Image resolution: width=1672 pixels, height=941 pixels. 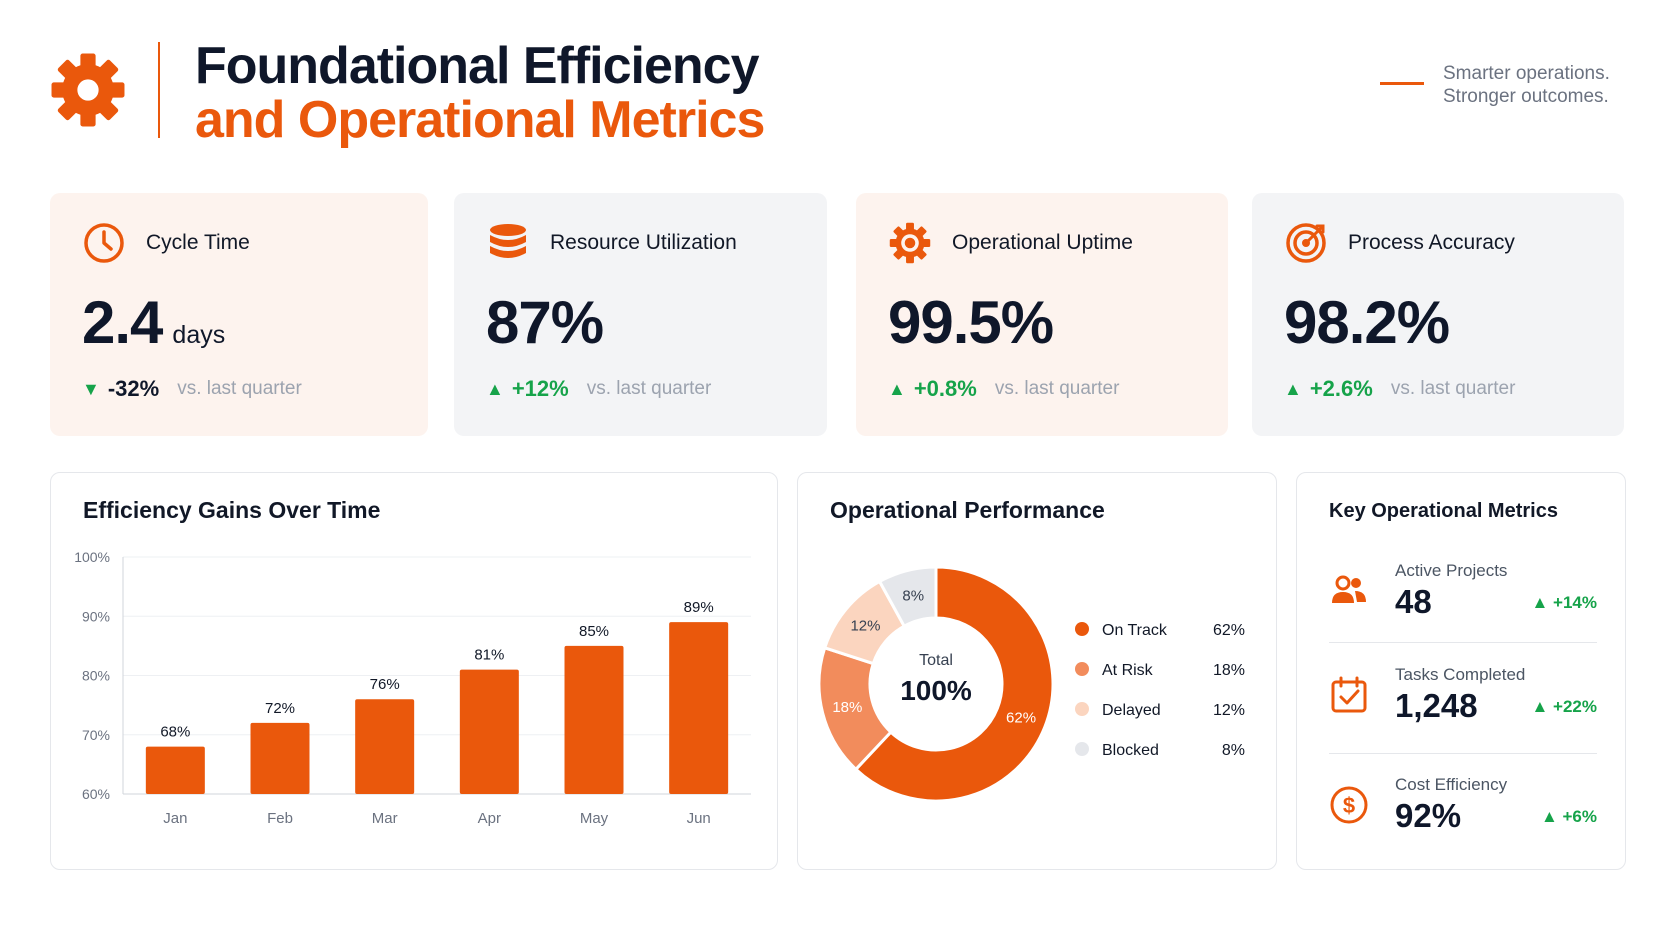 What do you see at coordinates (104, 243) in the screenshot?
I see `clock-icon` at bounding box center [104, 243].